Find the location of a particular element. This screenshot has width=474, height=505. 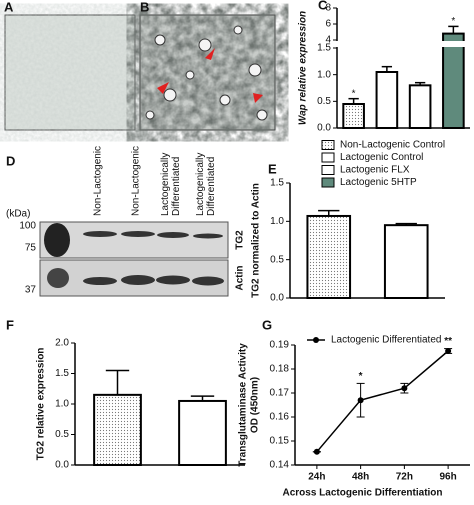

marker-label: 37 is located at coordinates (31, 290).